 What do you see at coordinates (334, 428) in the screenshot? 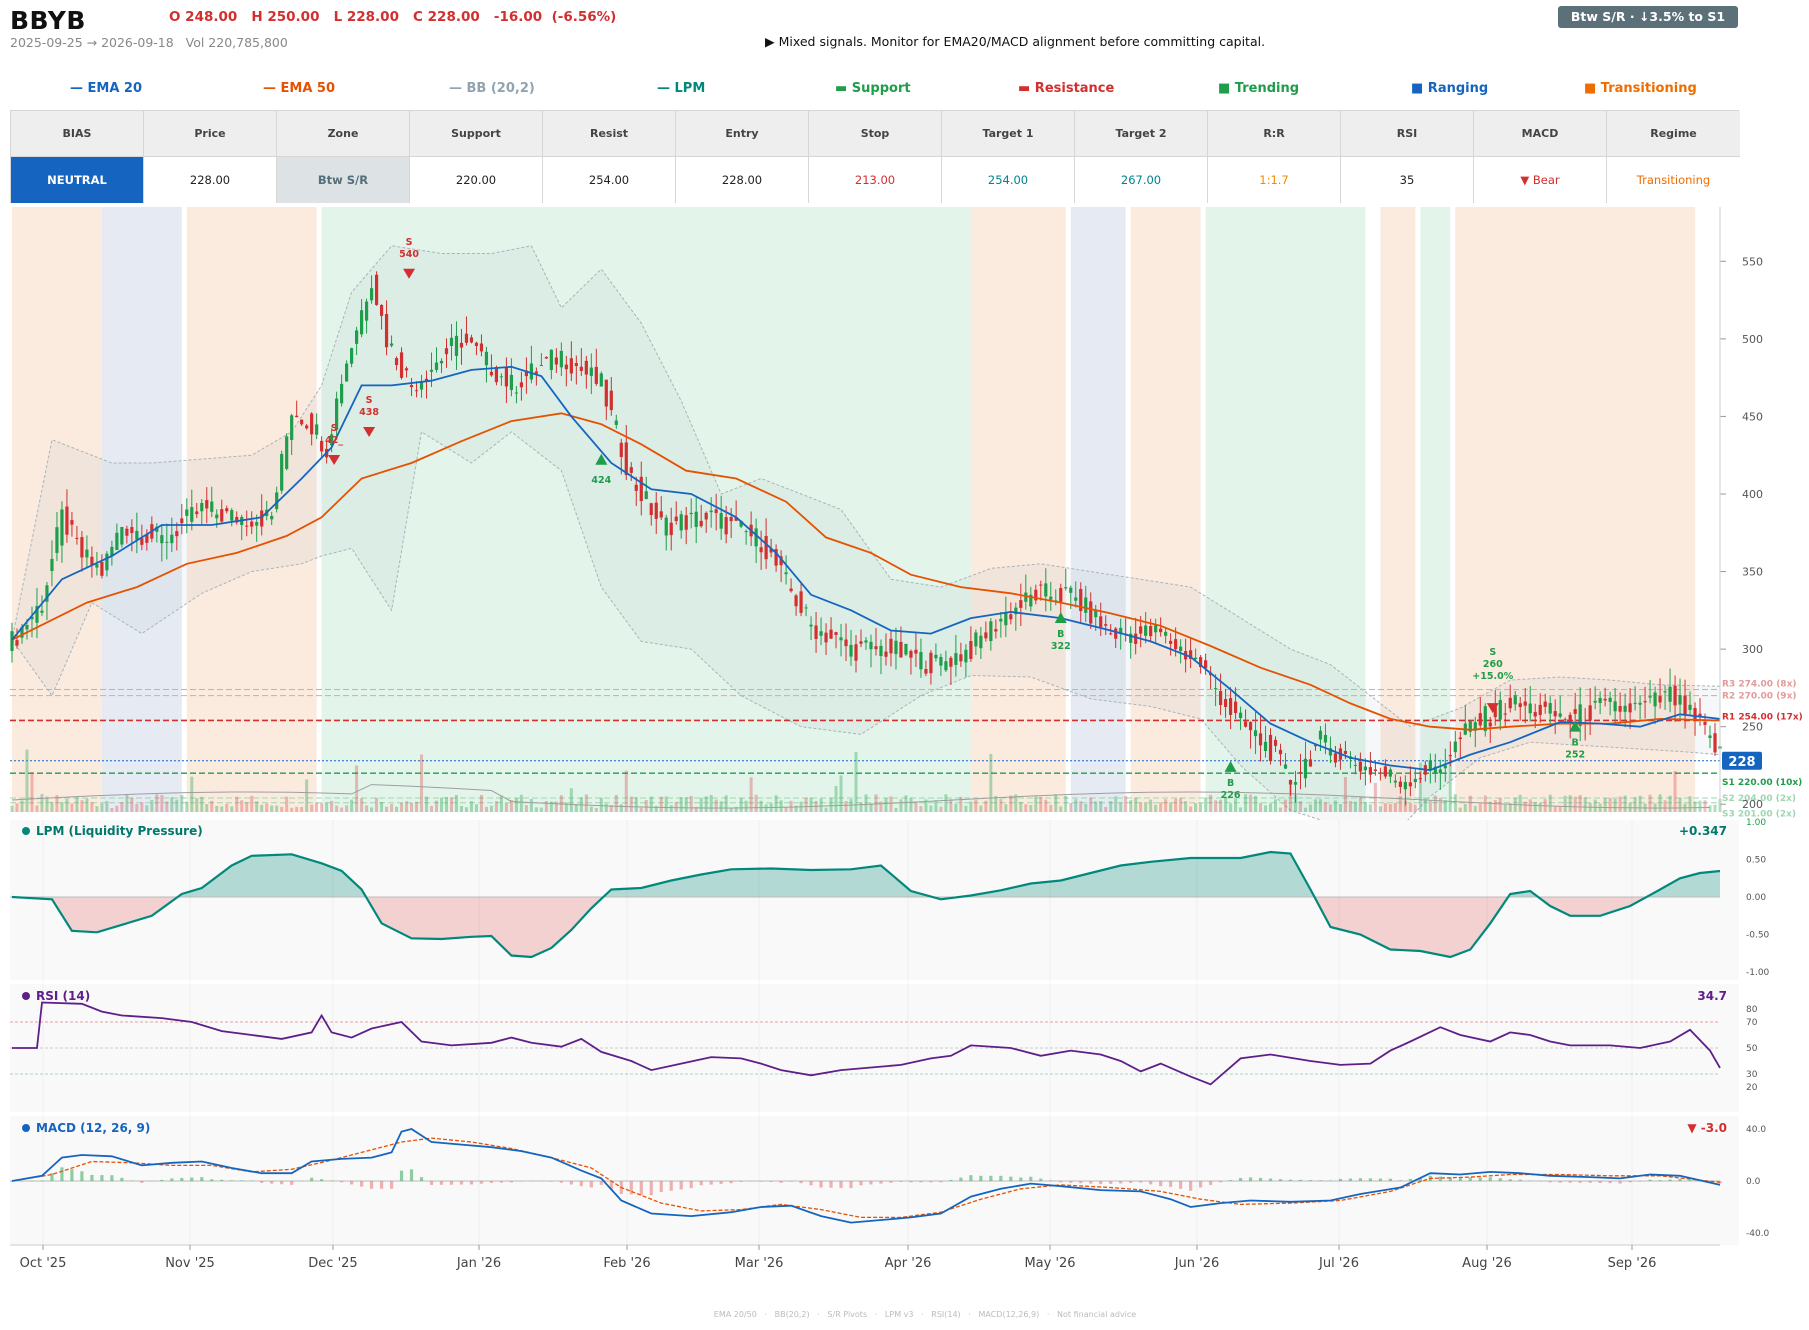
I see `signal-label: S` at bounding box center [334, 428].